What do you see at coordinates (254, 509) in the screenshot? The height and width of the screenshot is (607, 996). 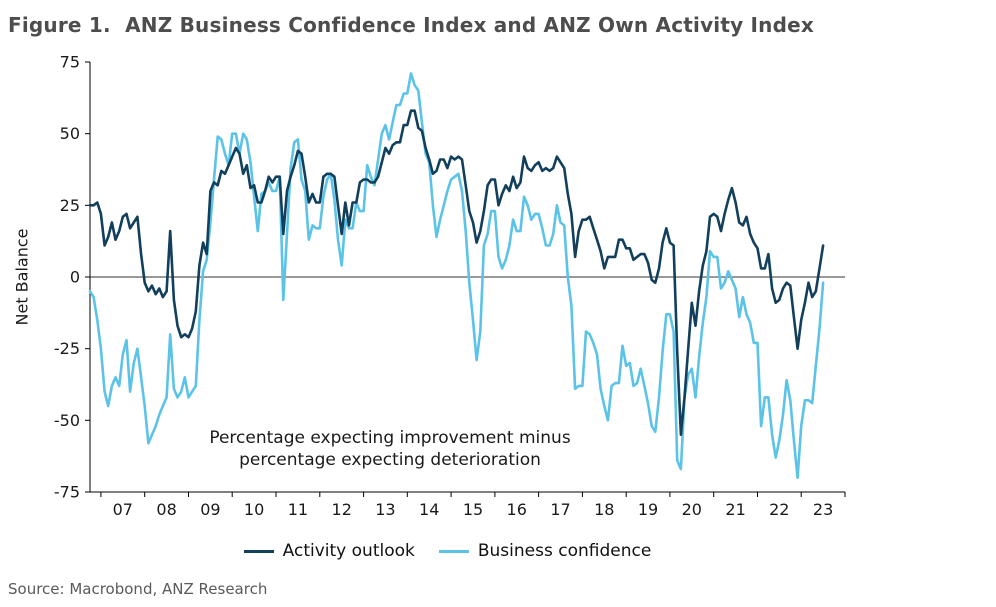 I see `x-tick-label: 10` at bounding box center [254, 509].